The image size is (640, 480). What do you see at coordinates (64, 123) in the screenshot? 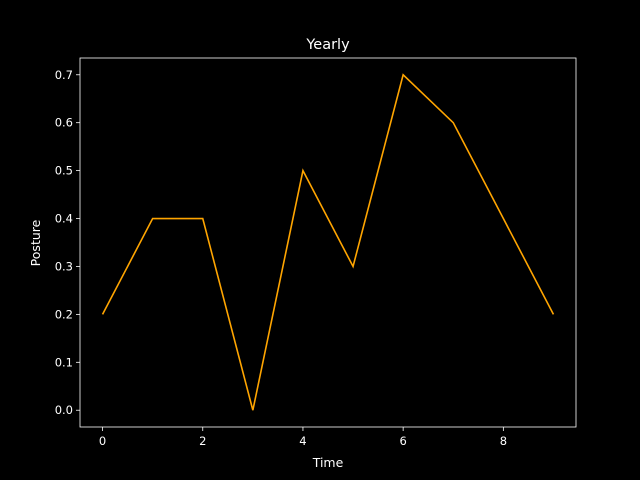
I see `y-tick-label: 0.6` at bounding box center [64, 123].